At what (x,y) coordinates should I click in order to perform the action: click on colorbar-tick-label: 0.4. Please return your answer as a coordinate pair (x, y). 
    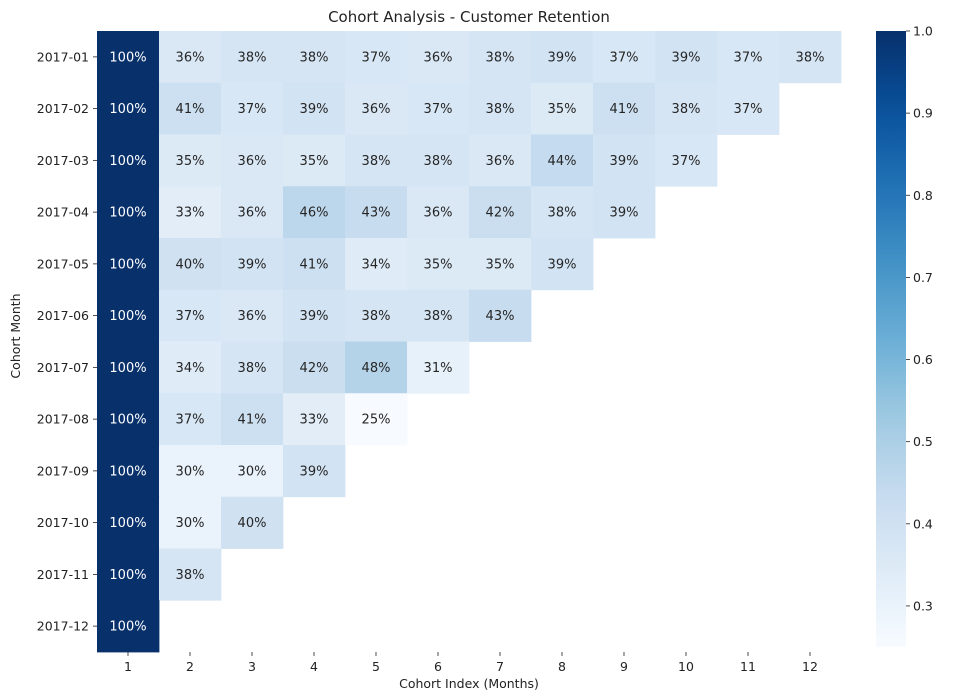
    Looking at the image, I should click on (923, 523).